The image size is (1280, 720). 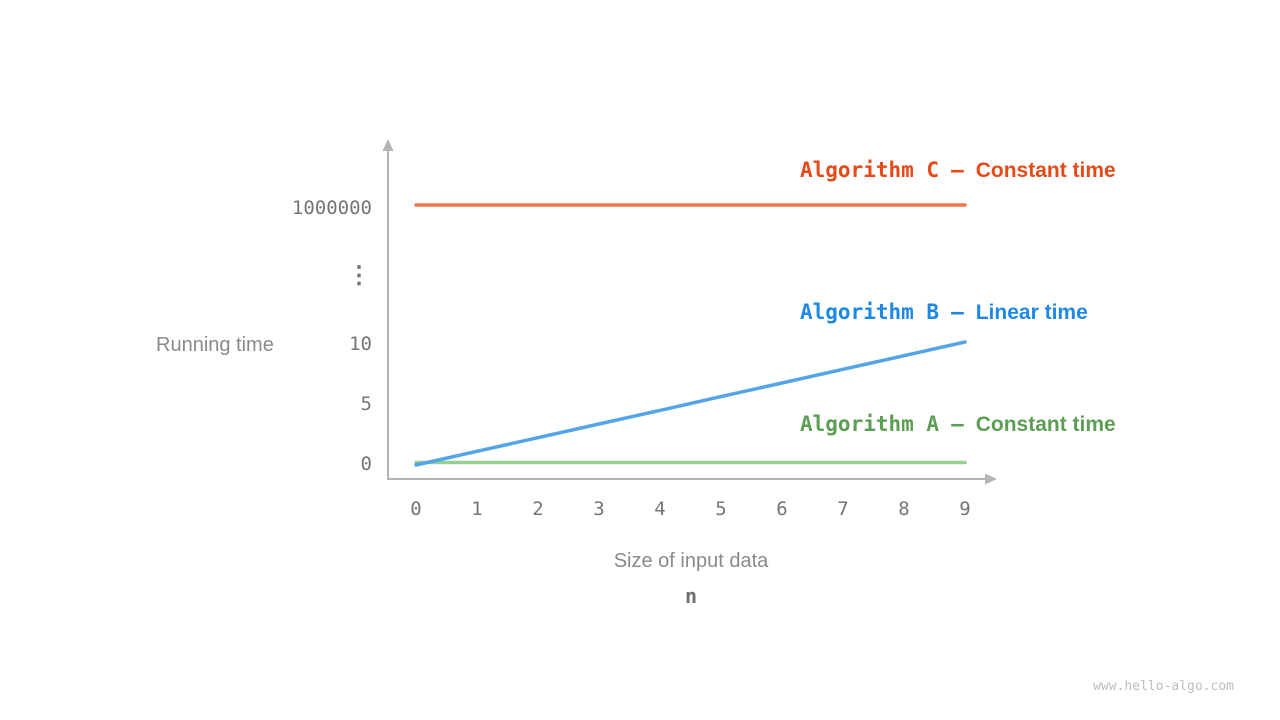 I want to click on x-axis-title: Size of input data, so click(x=691, y=561).